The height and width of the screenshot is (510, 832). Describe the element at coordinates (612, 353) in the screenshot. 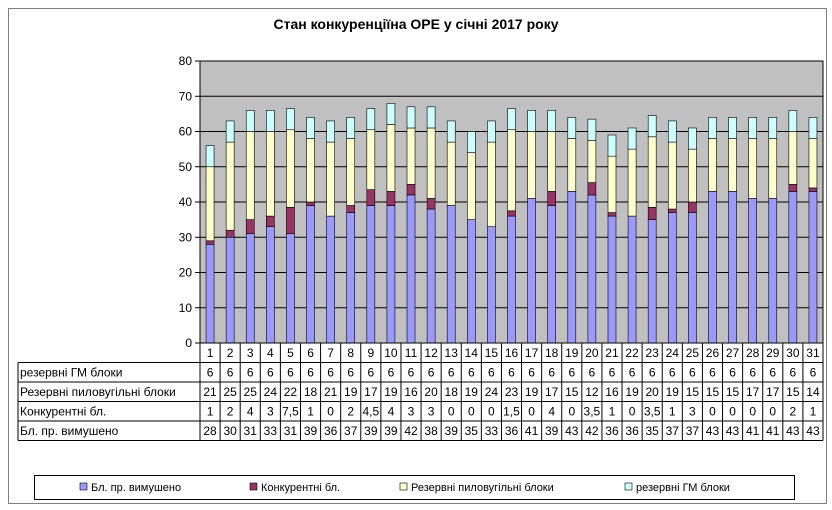

I see `category-label: 21` at that location.